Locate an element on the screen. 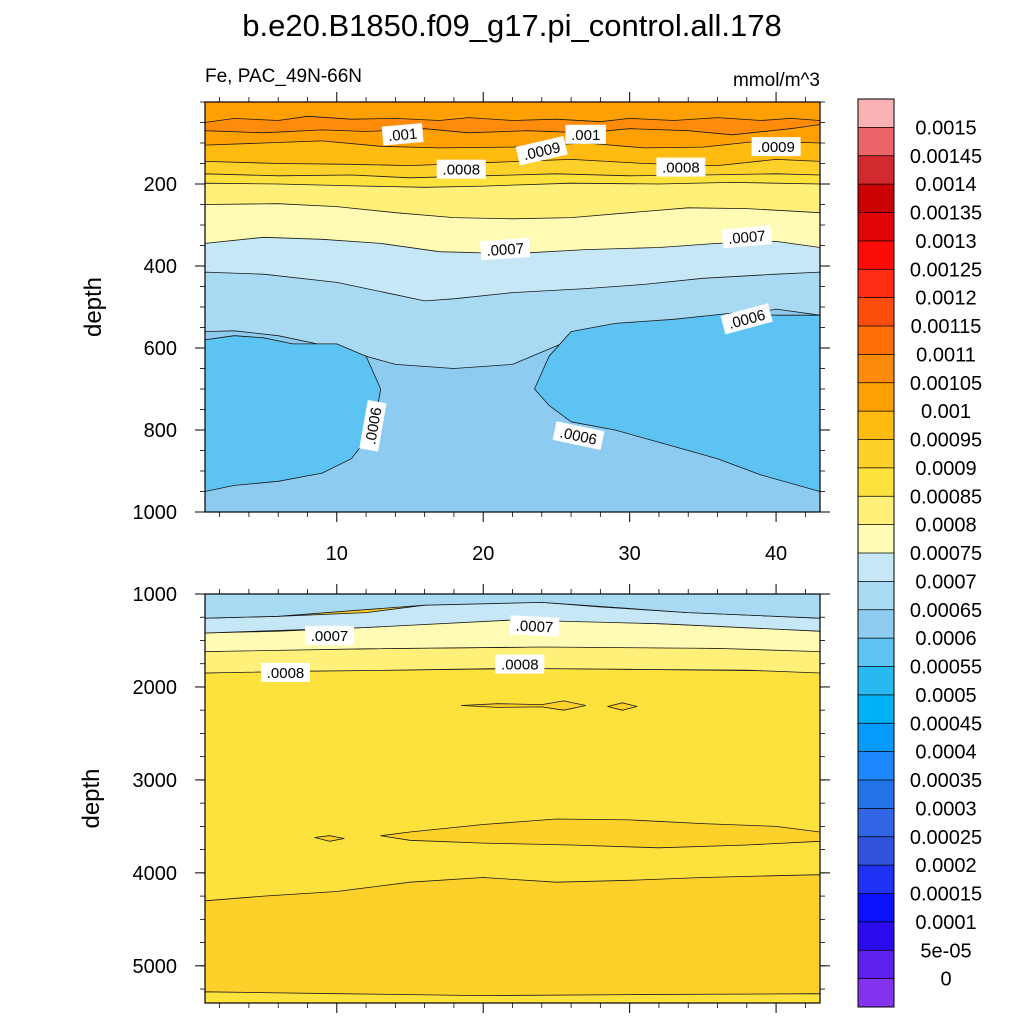 This screenshot has width=1024, height=1024. upper-contour-label-4: .0008 is located at coordinates (461, 169).